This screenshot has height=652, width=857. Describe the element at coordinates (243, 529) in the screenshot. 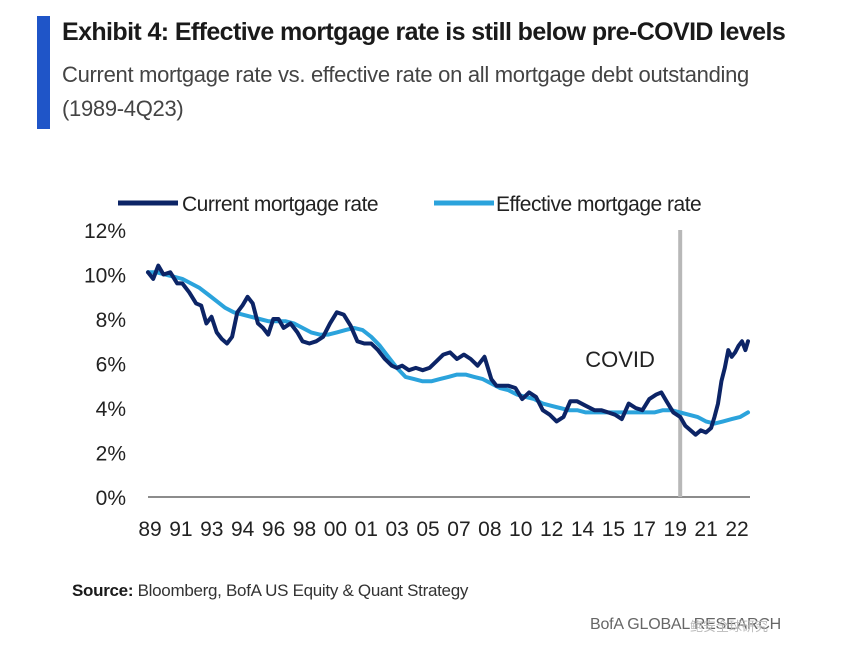

I see `x-tick-label: 94` at that location.